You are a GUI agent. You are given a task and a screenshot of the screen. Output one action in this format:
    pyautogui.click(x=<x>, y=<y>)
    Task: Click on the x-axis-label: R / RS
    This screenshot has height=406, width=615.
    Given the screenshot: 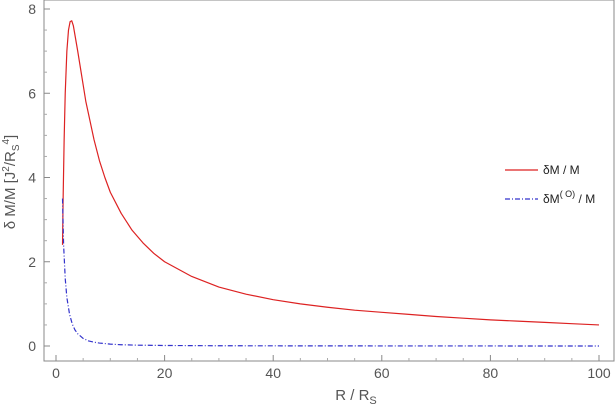 What is the action you would take?
    pyautogui.click(x=356, y=396)
    